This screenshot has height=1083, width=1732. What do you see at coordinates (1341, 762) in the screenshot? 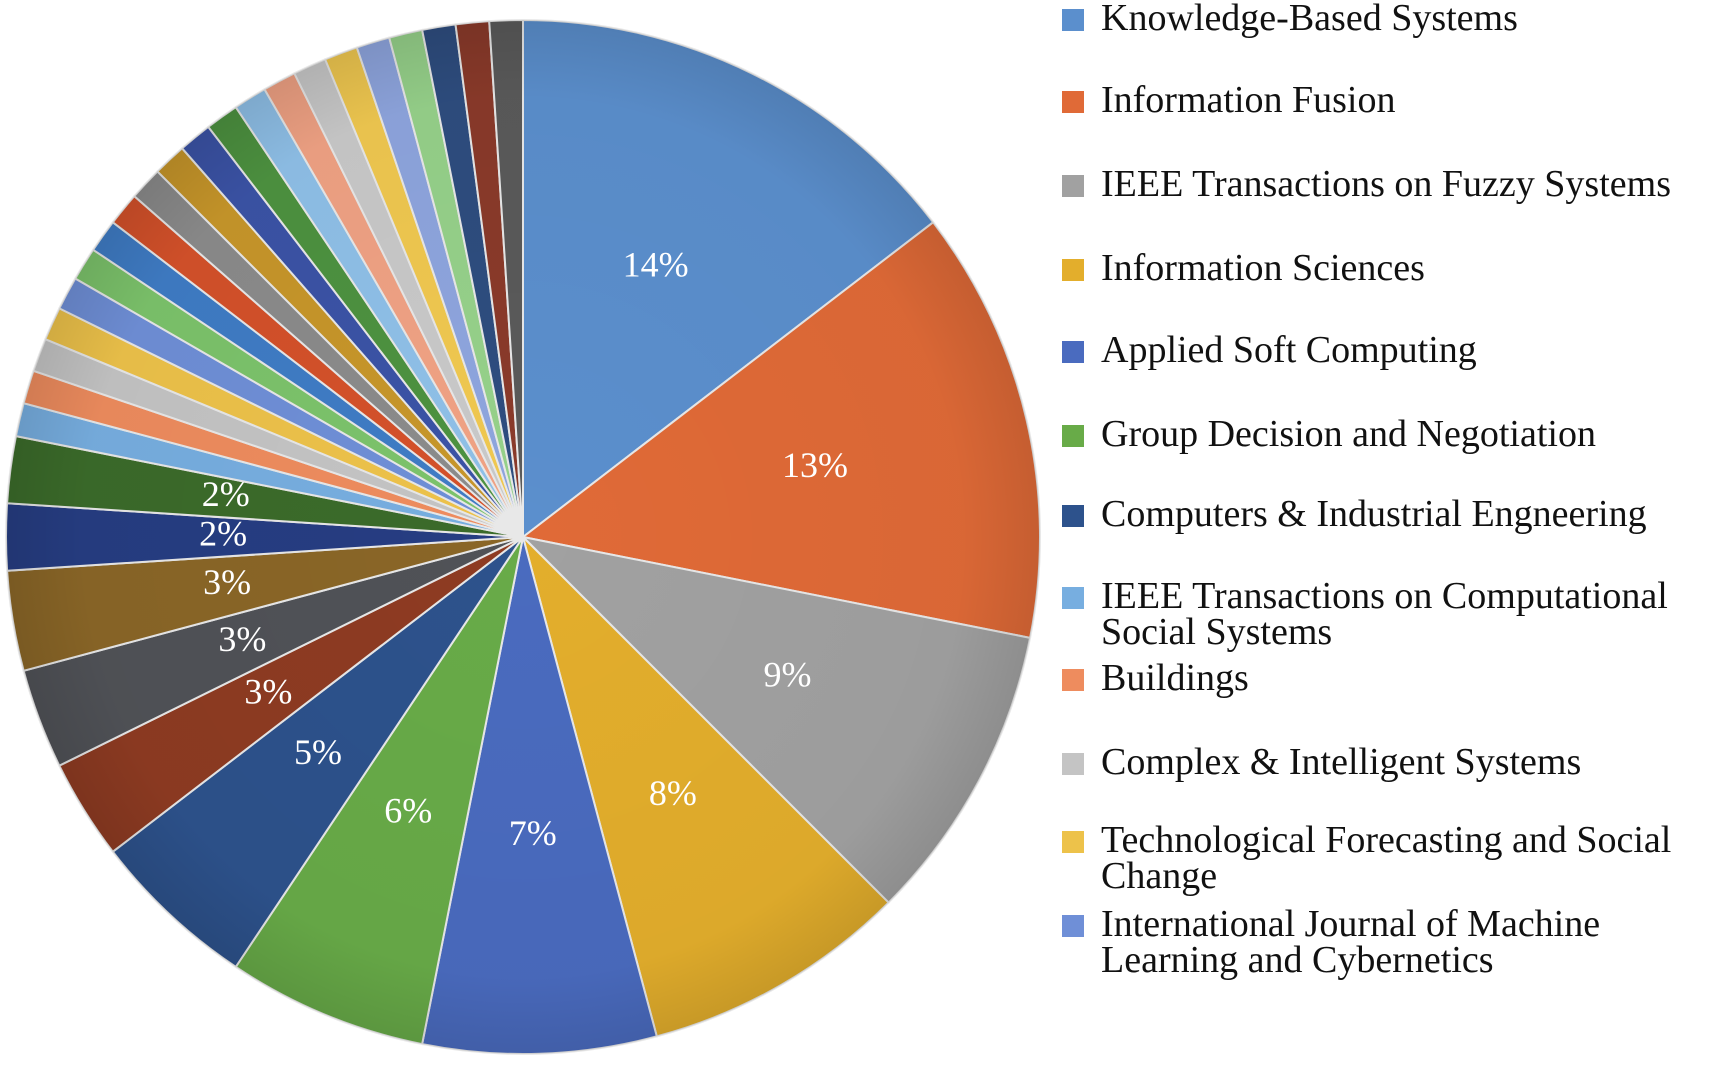
I see `legend-label: Complex & Intelligent Systems` at bounding box center [1341, 762].